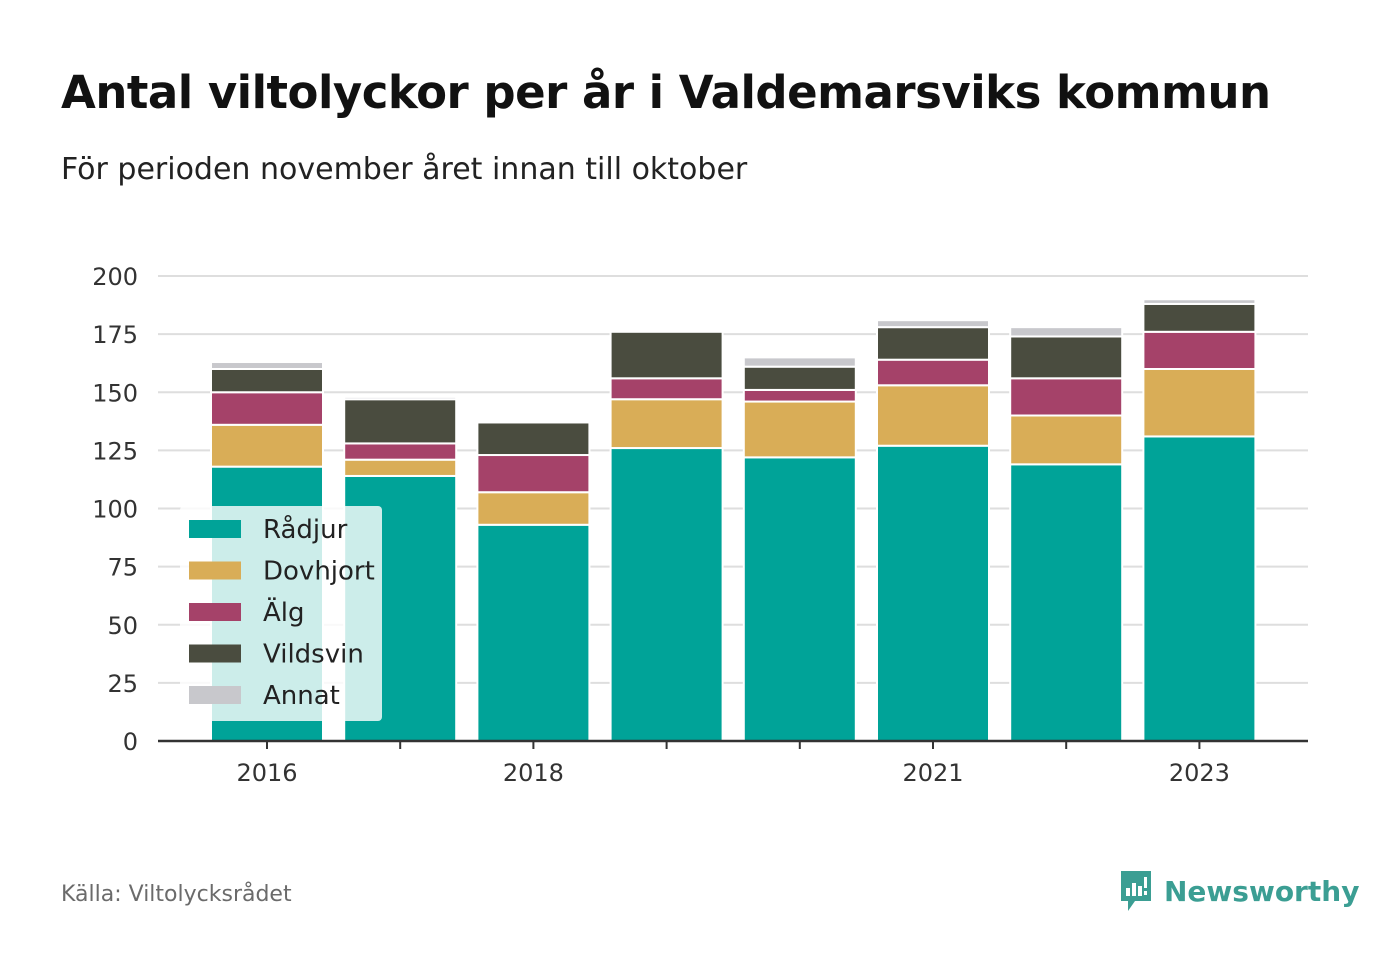 This screenshot has height=973, width=1400. I want to click on legend-label: Vildsvin, so click(313, 655).